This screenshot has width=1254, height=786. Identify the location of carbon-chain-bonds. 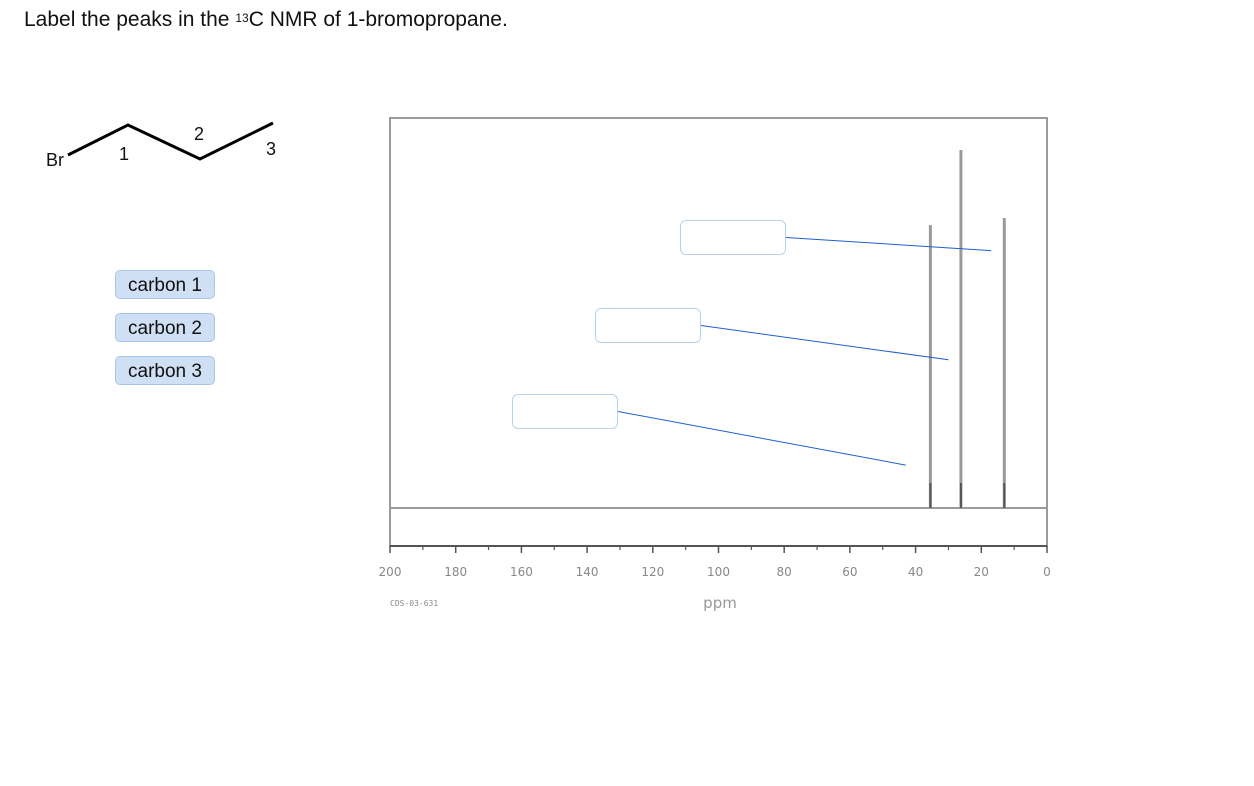
(170, 141).